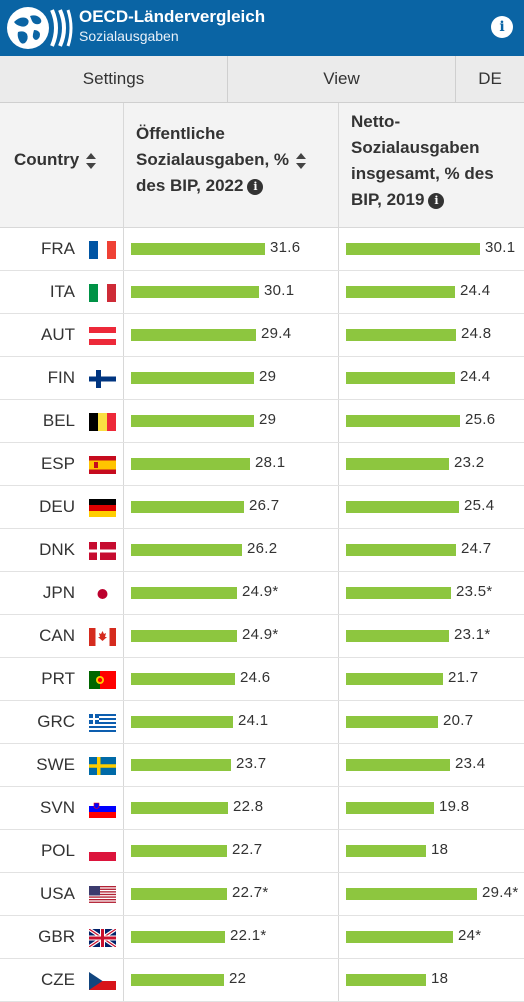 This screenshot has width=524, height=1002. What do you see at coordinates (62, 165) in the screenshot?
I see `column-header-country: Country` at bounding box center [62, 165].